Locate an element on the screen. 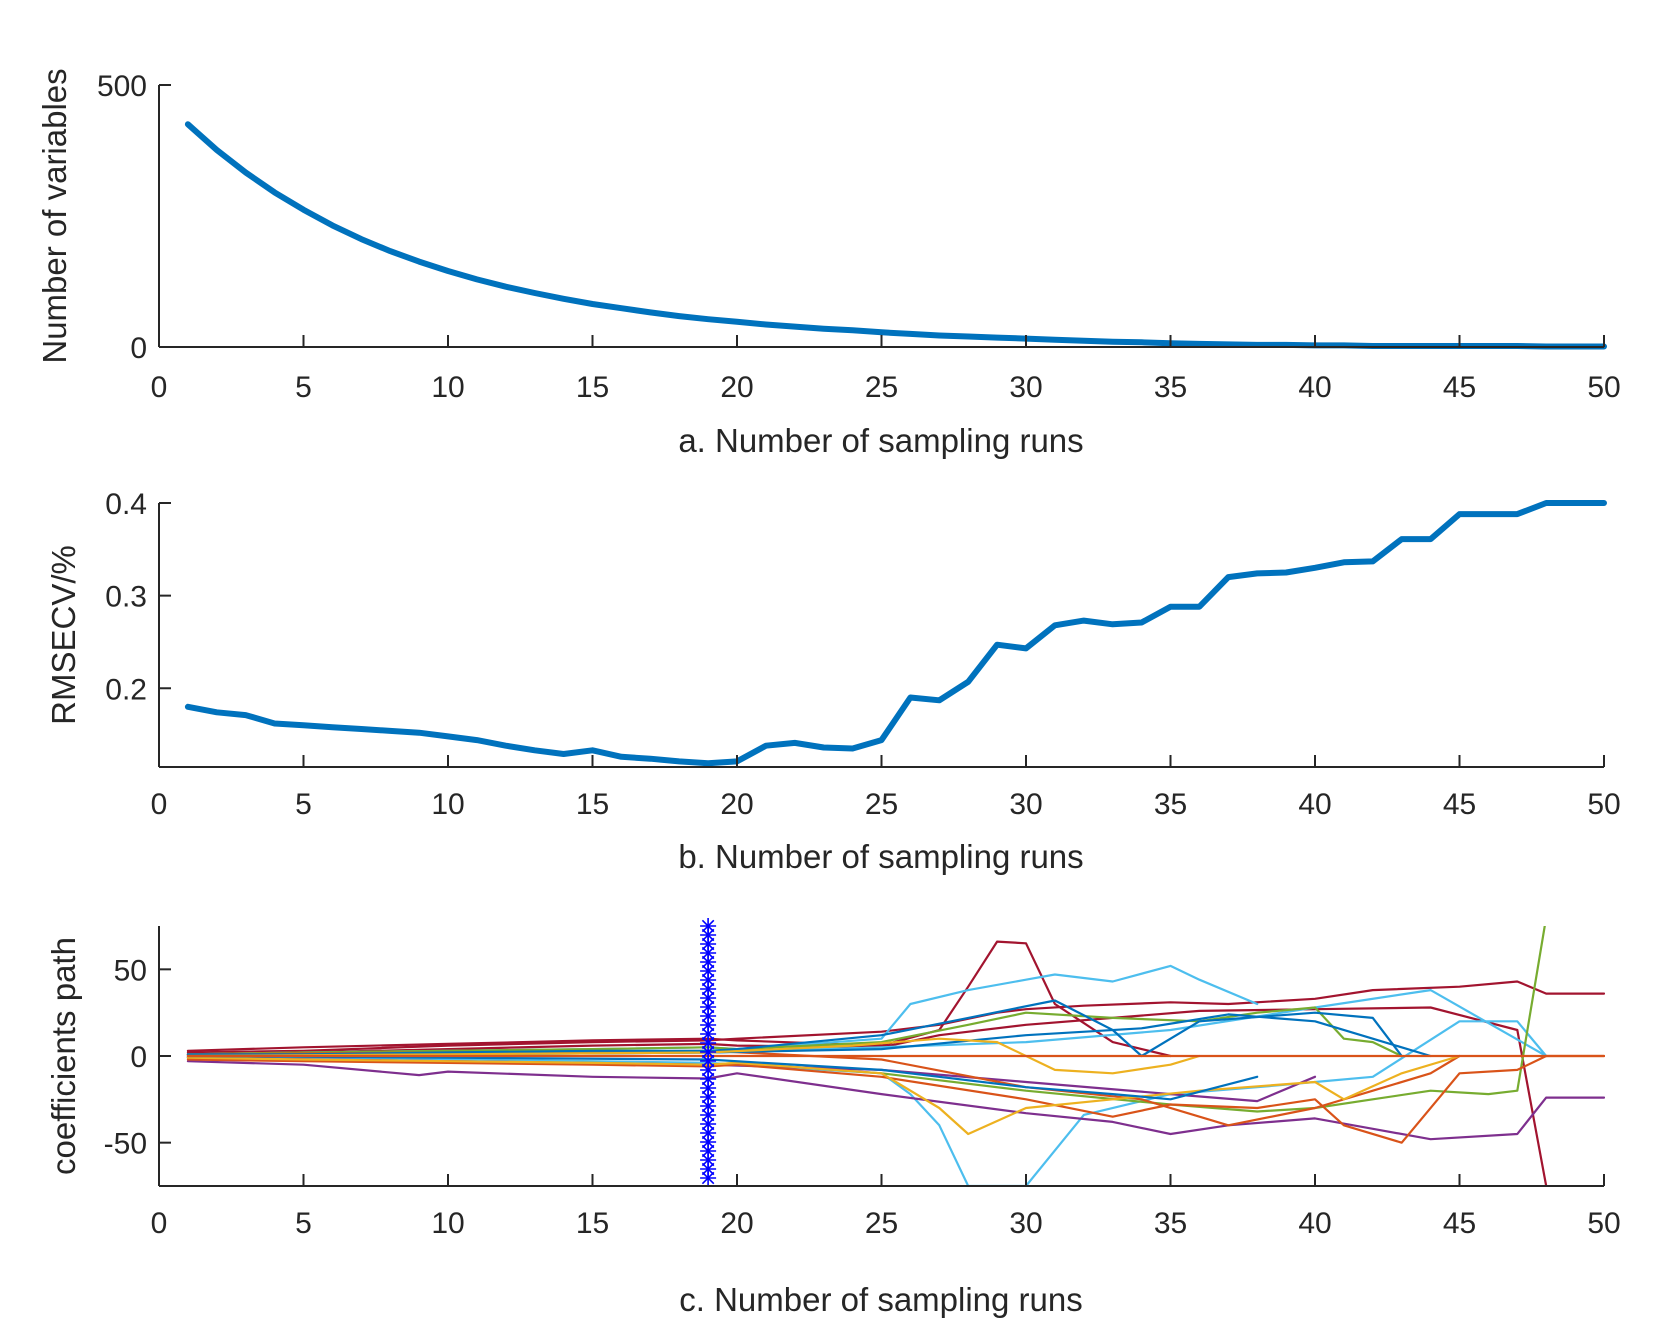  series-line-c9 is located at coordinates (895, 1100).